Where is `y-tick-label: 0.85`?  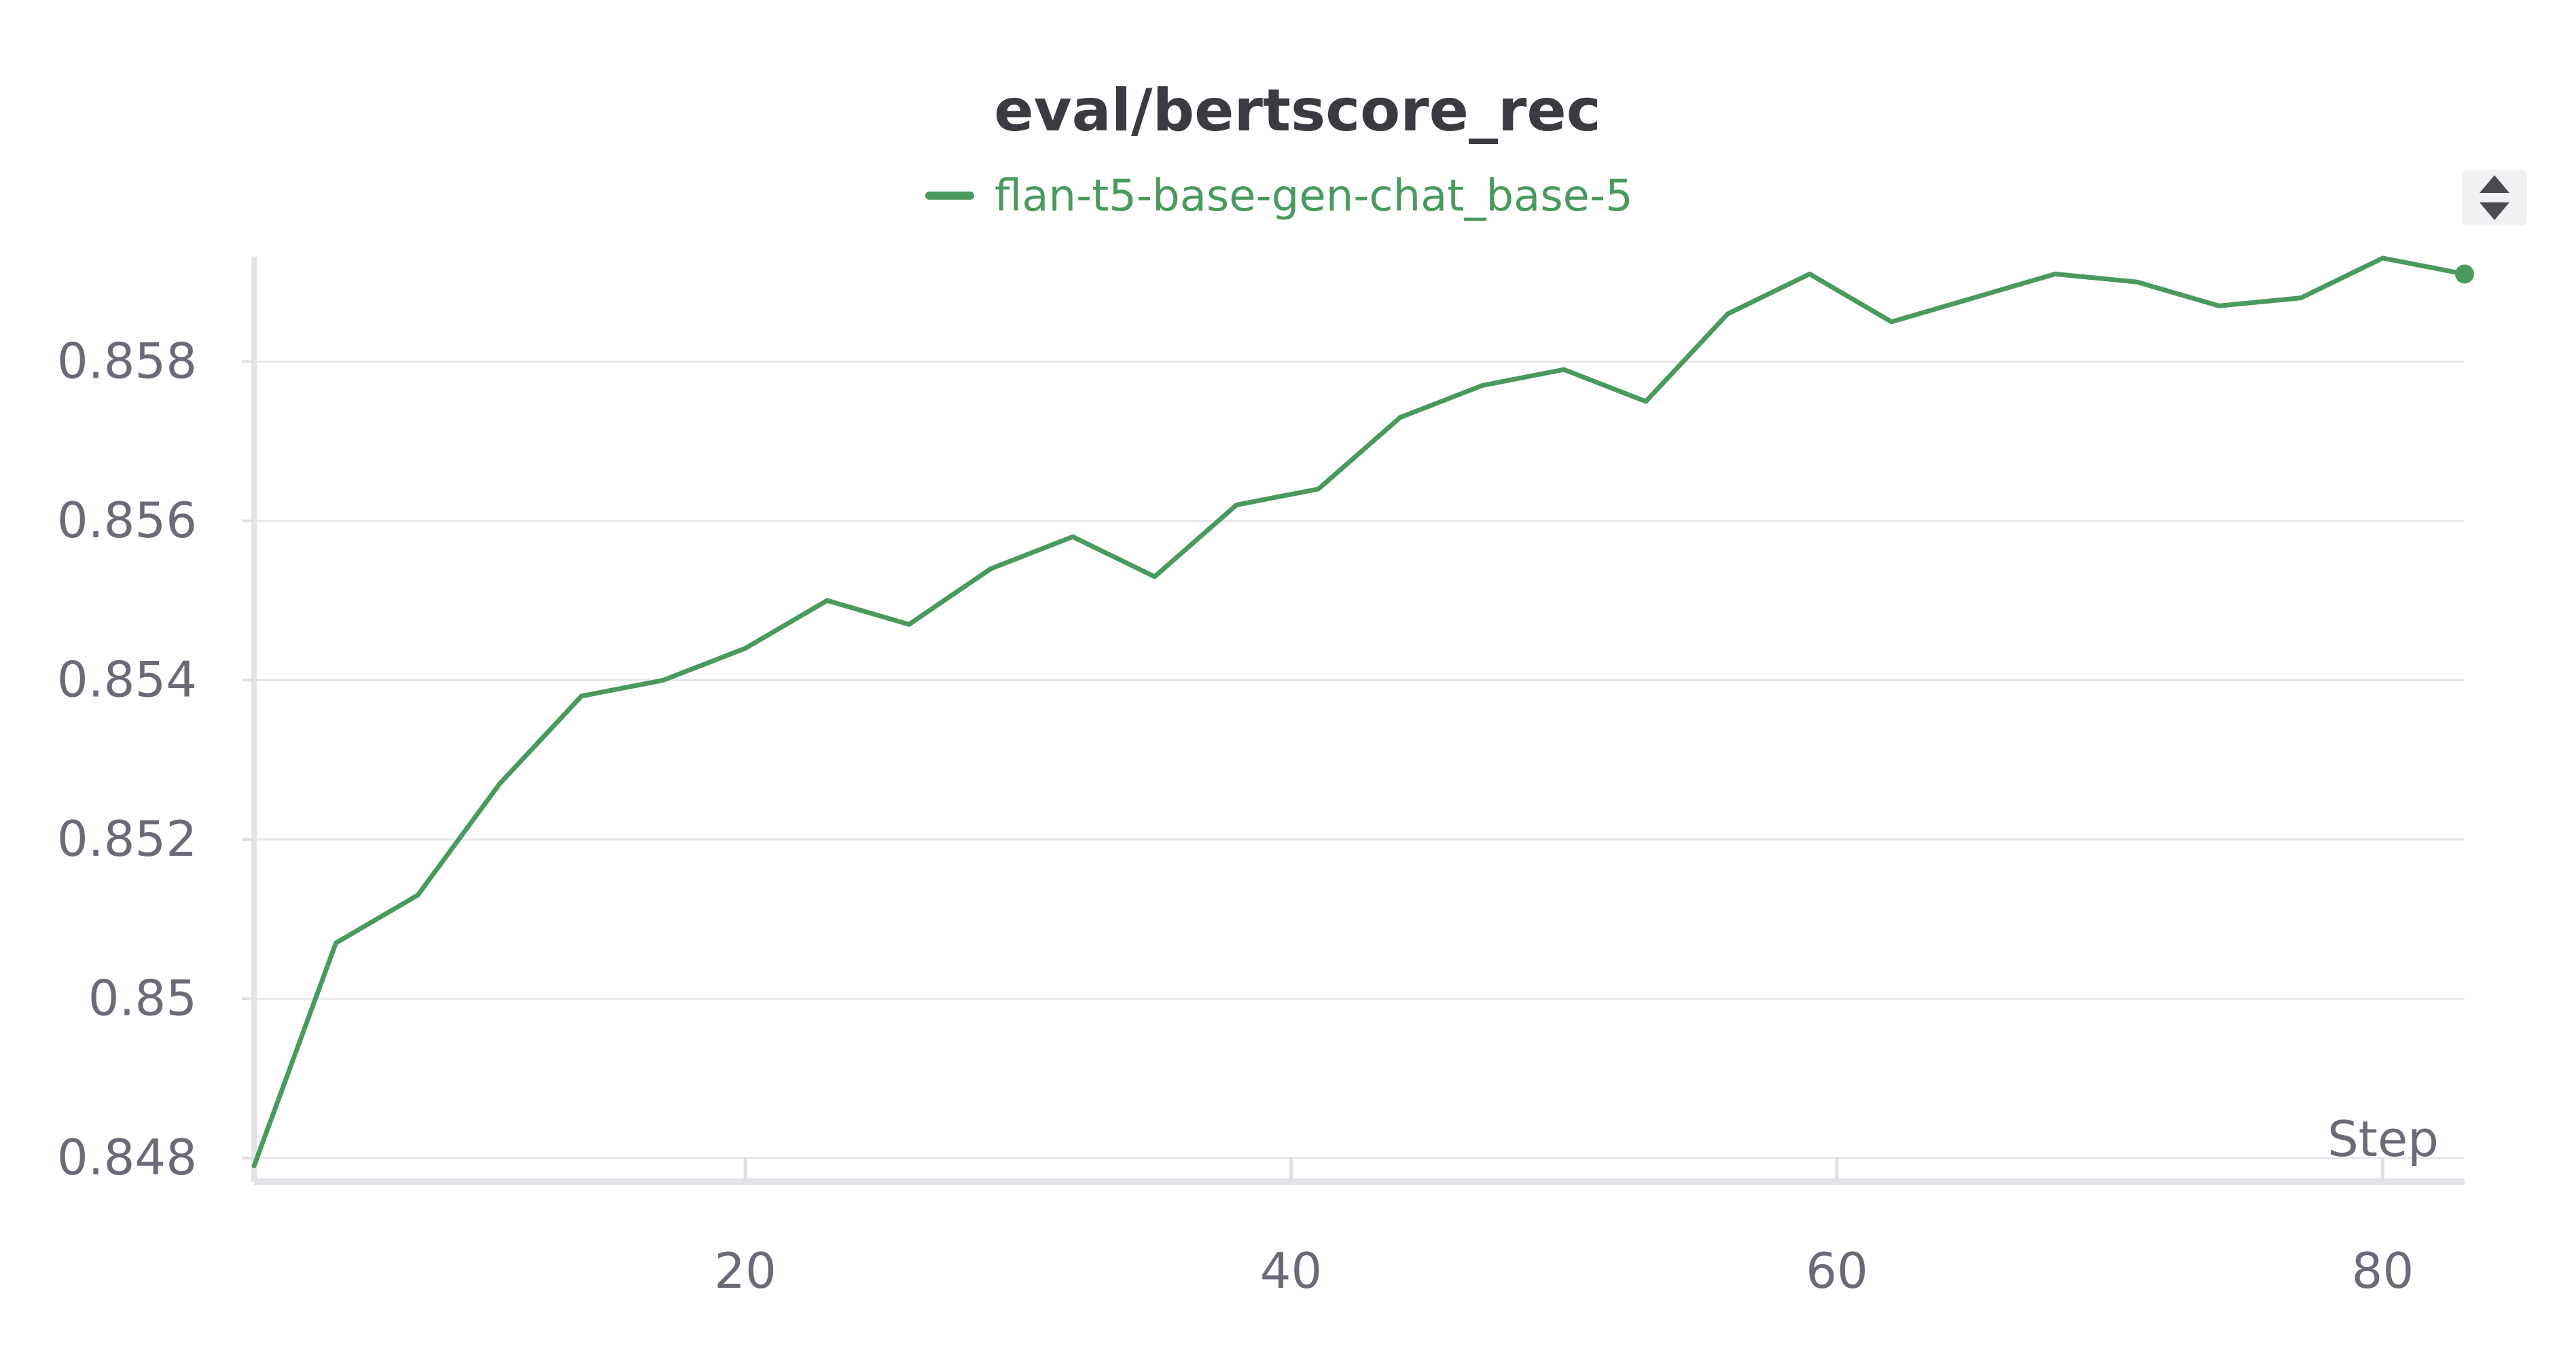
y-tick-label: 0.85 is located at coordinates (142, 997).